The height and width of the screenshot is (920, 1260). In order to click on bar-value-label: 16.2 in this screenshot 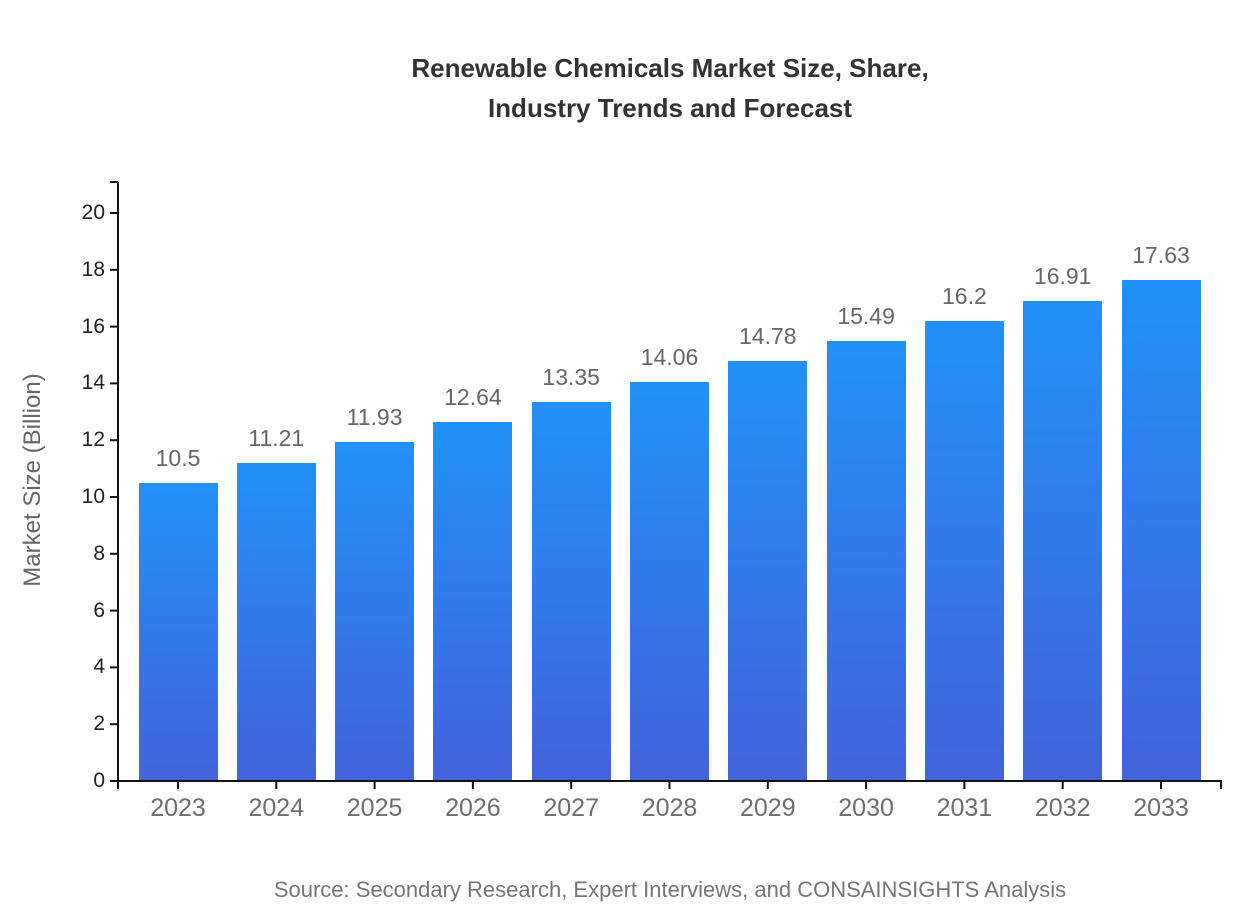, I will do `click(964, 295)`.